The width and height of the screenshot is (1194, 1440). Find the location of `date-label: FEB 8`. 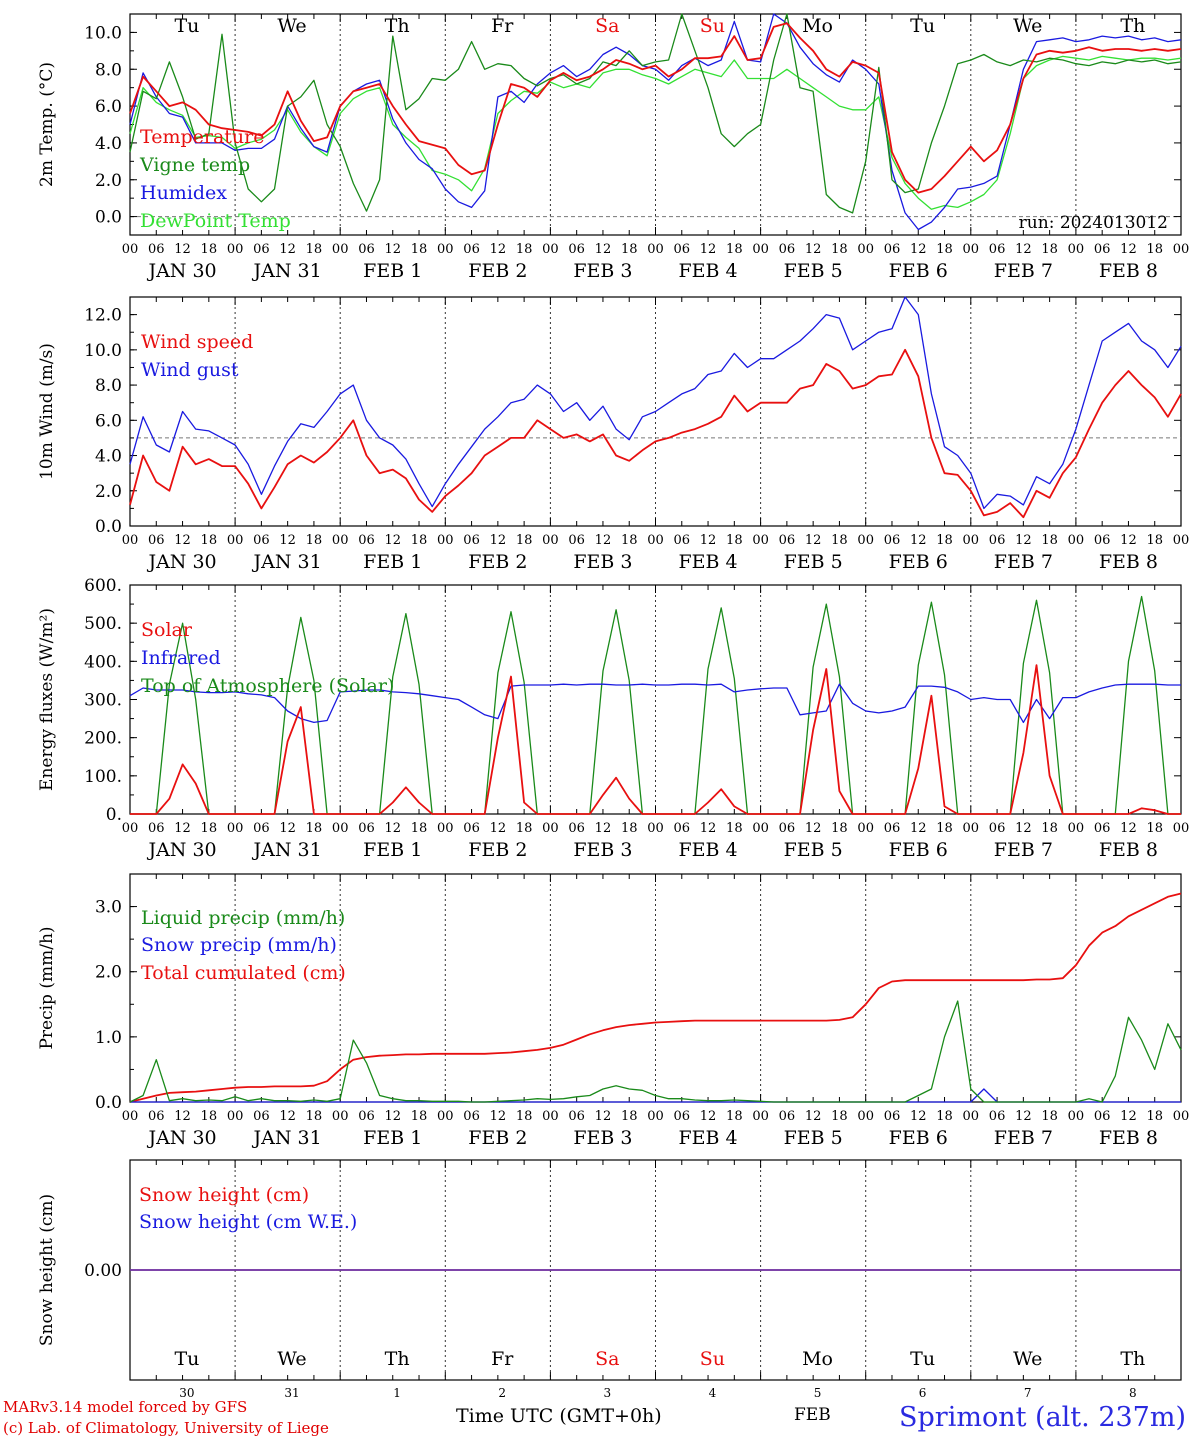

date-label: FEB 8 is located at coordinates (1128, 1138).